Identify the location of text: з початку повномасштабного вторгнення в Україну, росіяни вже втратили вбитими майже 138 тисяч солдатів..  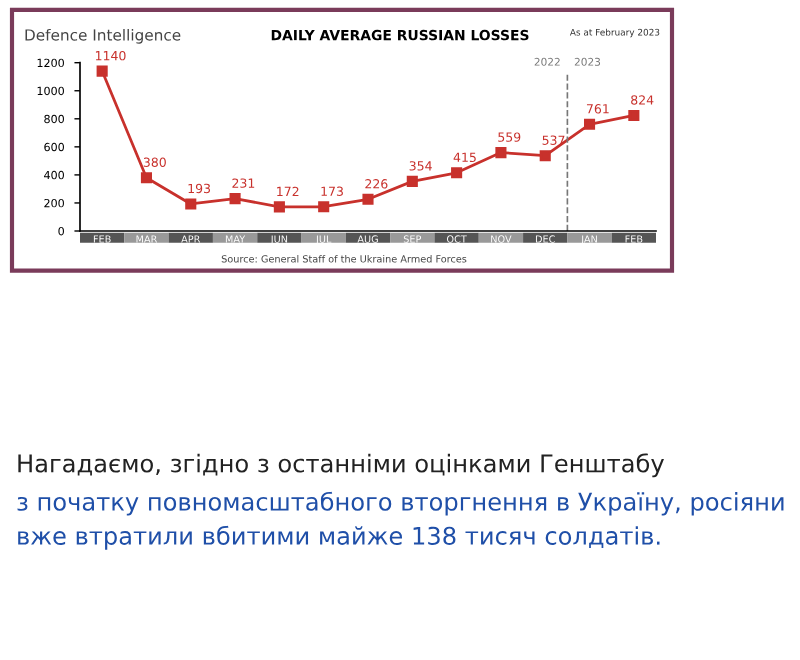
(400, 520).